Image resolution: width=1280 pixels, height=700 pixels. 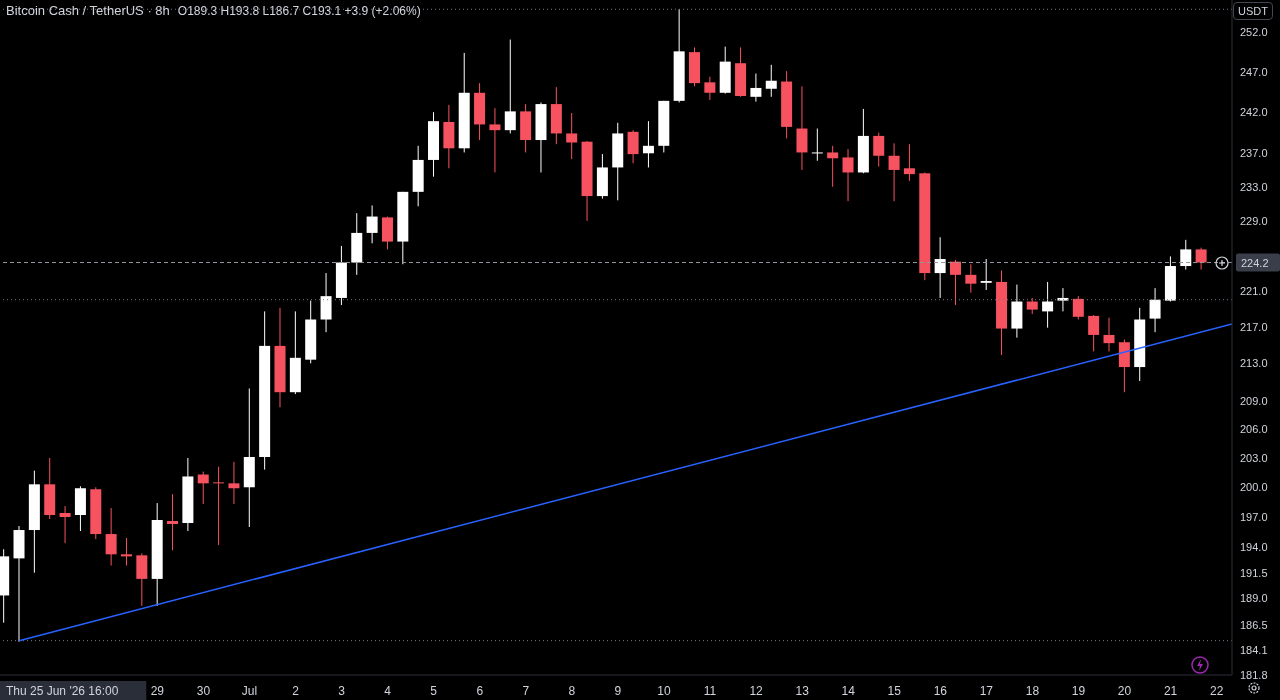 What do you see at coordinates (1254, 487) in the screenshot?
I see `y-tick-label: 200.0` at bounding box center [1254, 487].